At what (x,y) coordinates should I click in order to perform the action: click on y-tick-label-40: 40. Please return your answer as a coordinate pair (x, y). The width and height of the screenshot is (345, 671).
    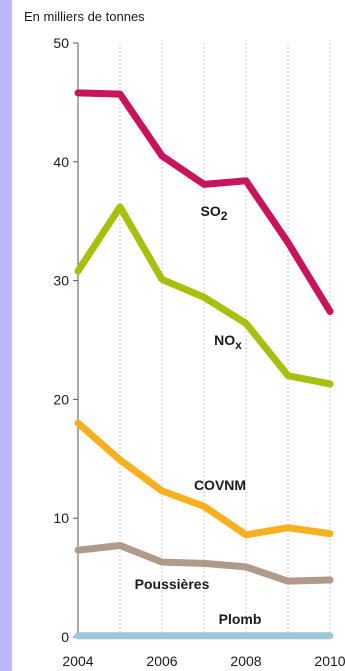
    Looking at the image, I should click on (61, 162).